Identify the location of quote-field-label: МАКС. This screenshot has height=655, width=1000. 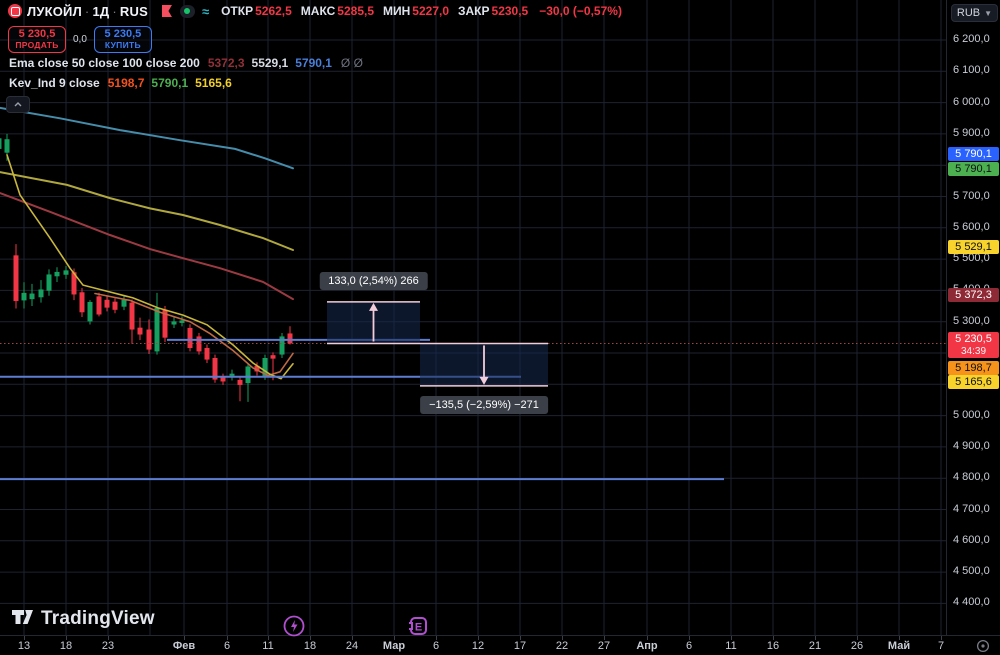
(318, 11).